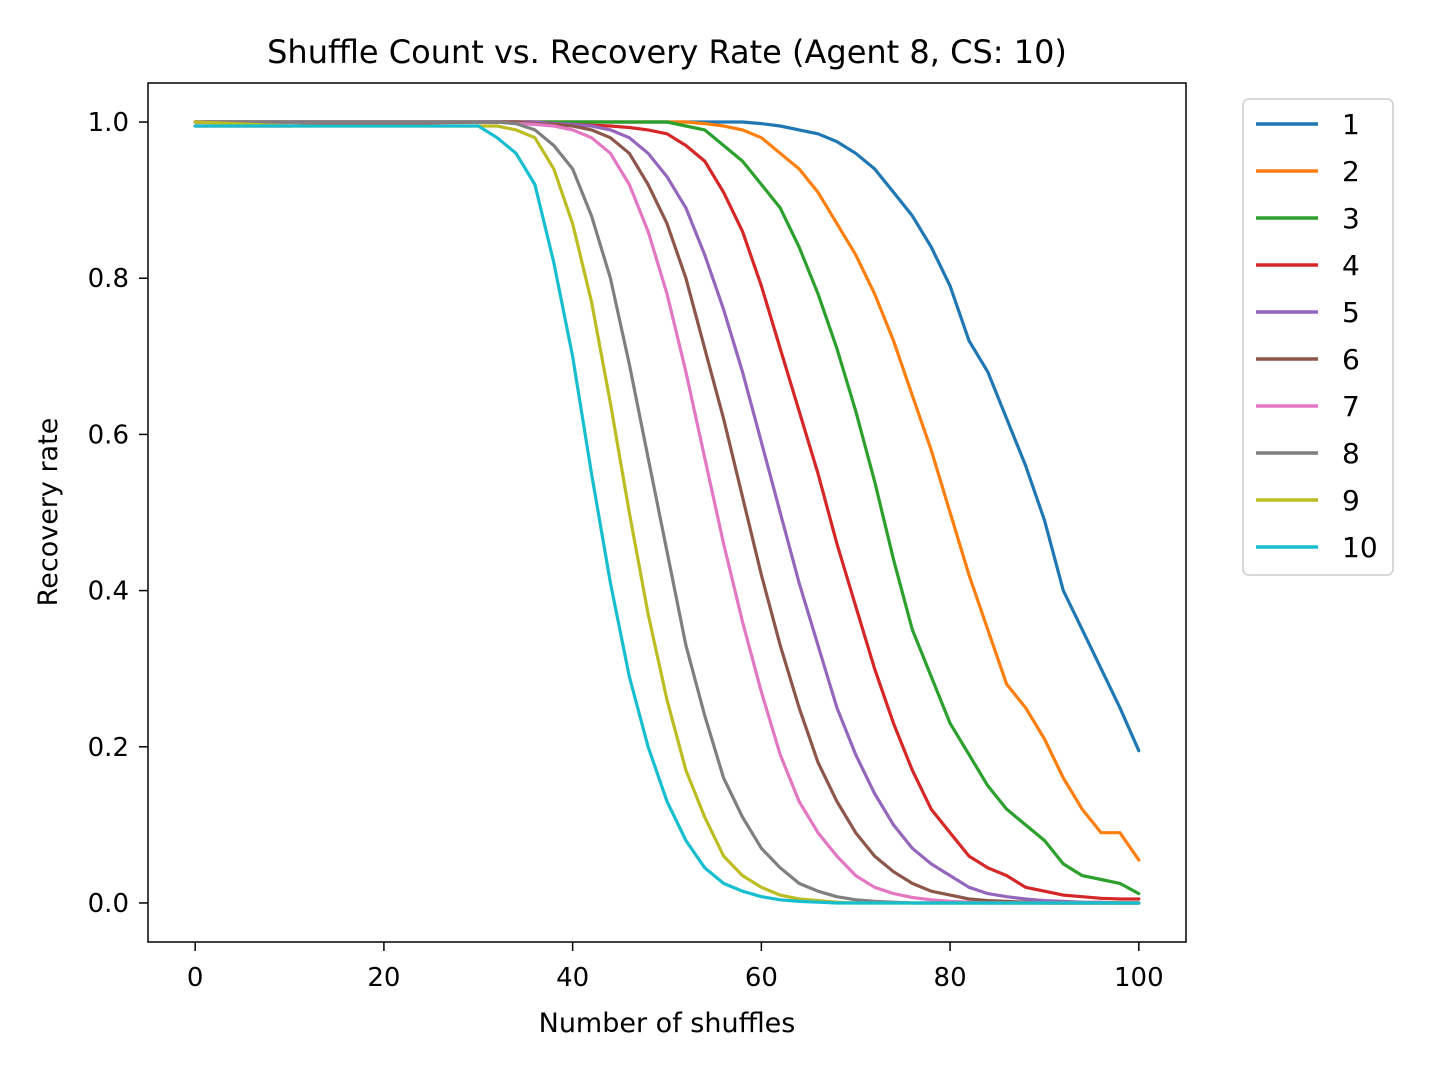 Image resolution: width=1431 pixels, height=1073 pixels. What do you see at coordinates (950, 978) in the screenshot?
I see `x-tick-label: 80` at bounding box center [950, 978].